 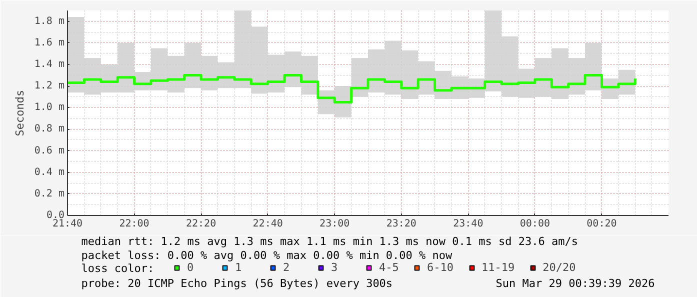 What do you see at coordinates (389, 267) in the screenshot?
I see `legend-label: 4-5` at bounding box center [389, 267].